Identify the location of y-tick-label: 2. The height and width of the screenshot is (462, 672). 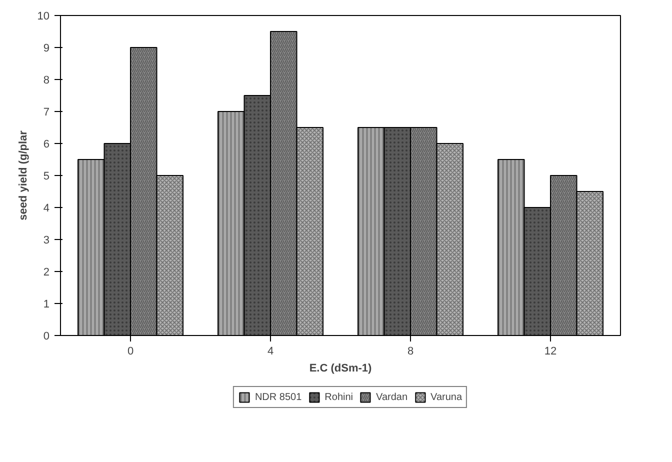
(46, 272).